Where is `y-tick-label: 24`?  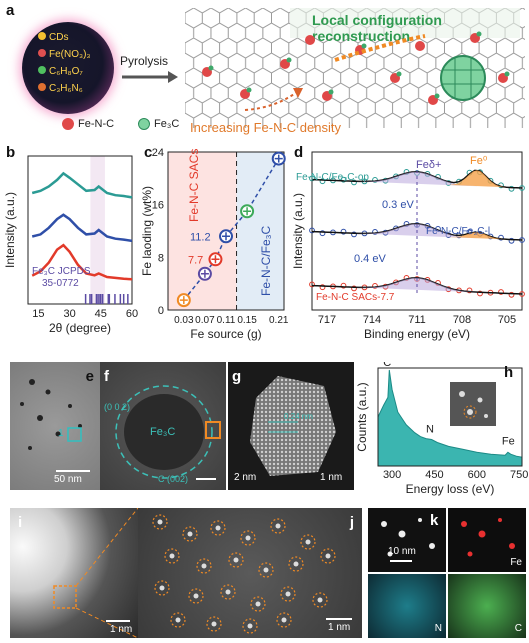
y-tick-label: 24 is located at coordinates (158, 153).